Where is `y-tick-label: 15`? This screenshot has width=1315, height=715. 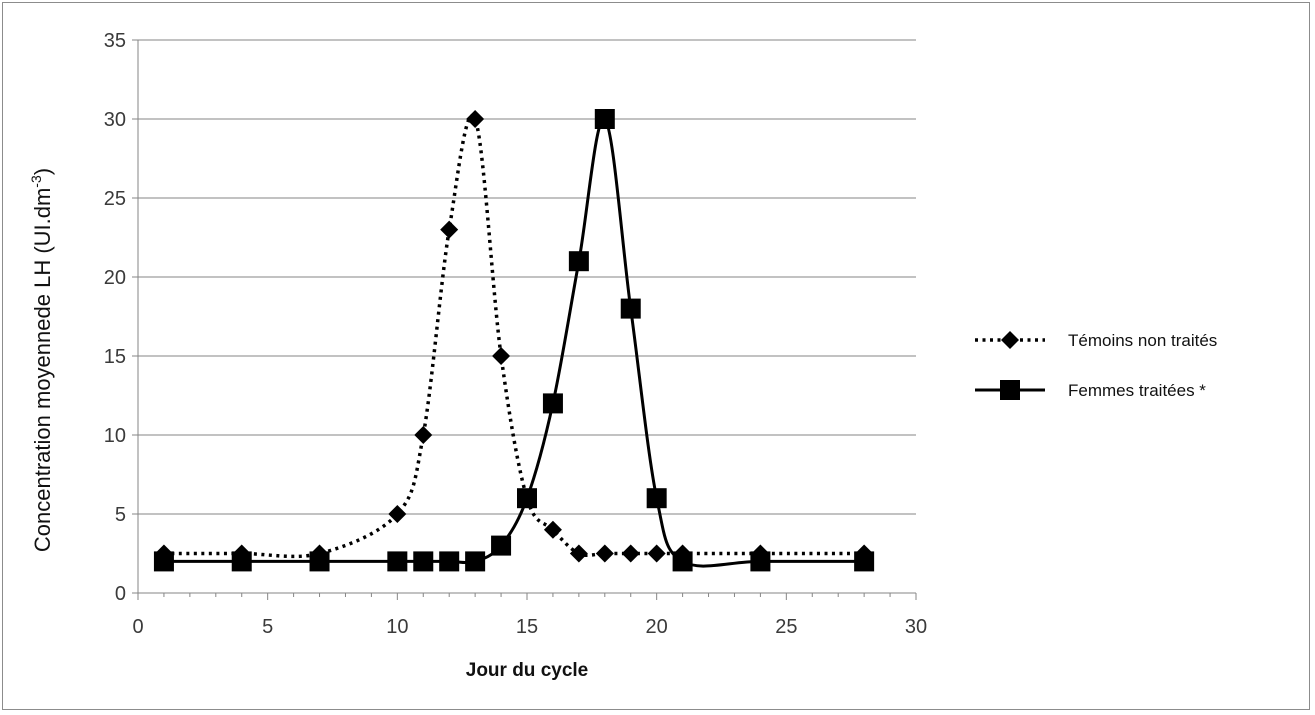
y-tick-label: 15 is located at coordinates (115, 357).